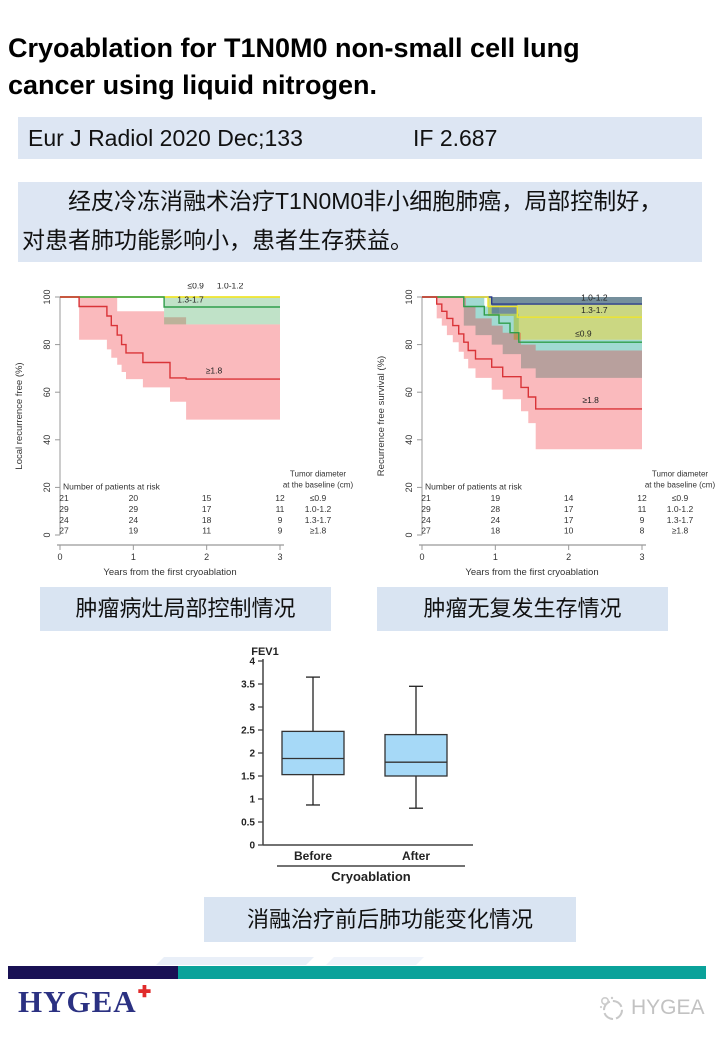  What do you see at coordinates (207, 498) in the screenshot?
I see `svg-text: 15` at bounding box center [207, 498].